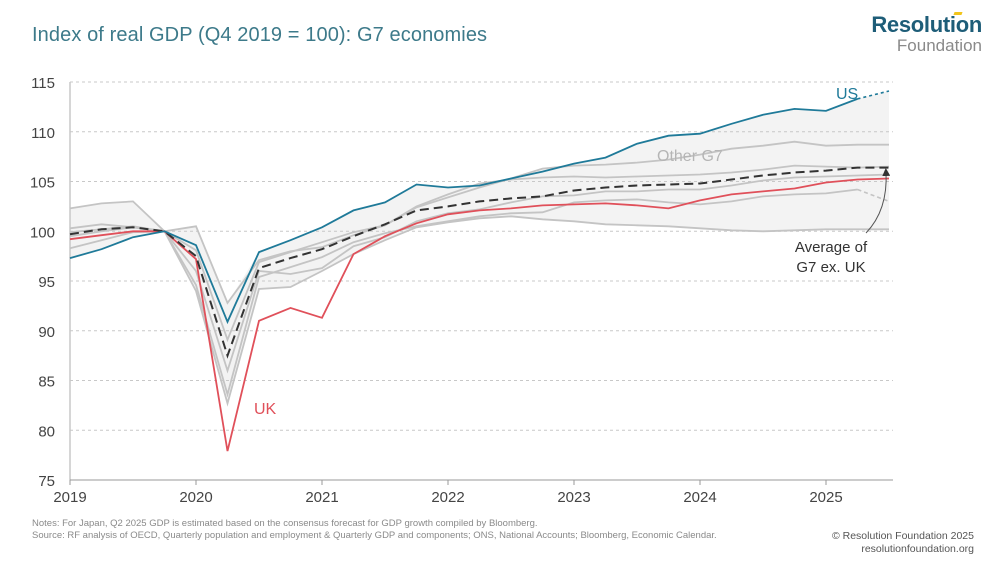  Describe the element at coordinates (43, 83) in the screenshot. I see `y-tick-label: 115` at that location.